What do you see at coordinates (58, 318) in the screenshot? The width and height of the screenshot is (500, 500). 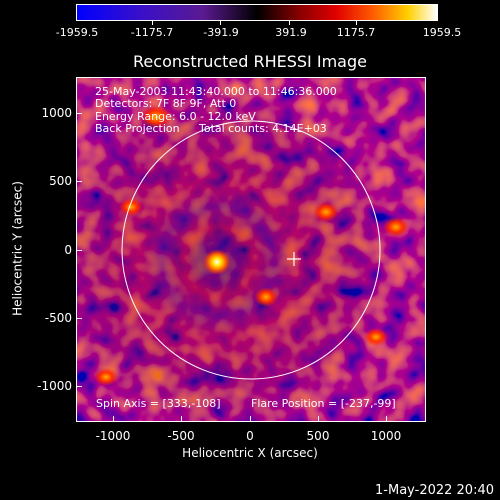 I see `y-tick-label: -500` at bounding box center [58, 318].